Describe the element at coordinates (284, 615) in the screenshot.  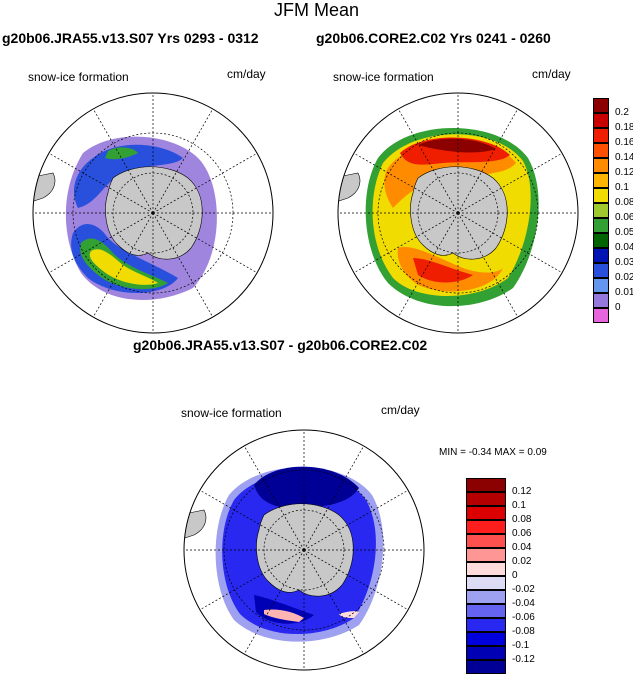
I see `field-pink` at that location.